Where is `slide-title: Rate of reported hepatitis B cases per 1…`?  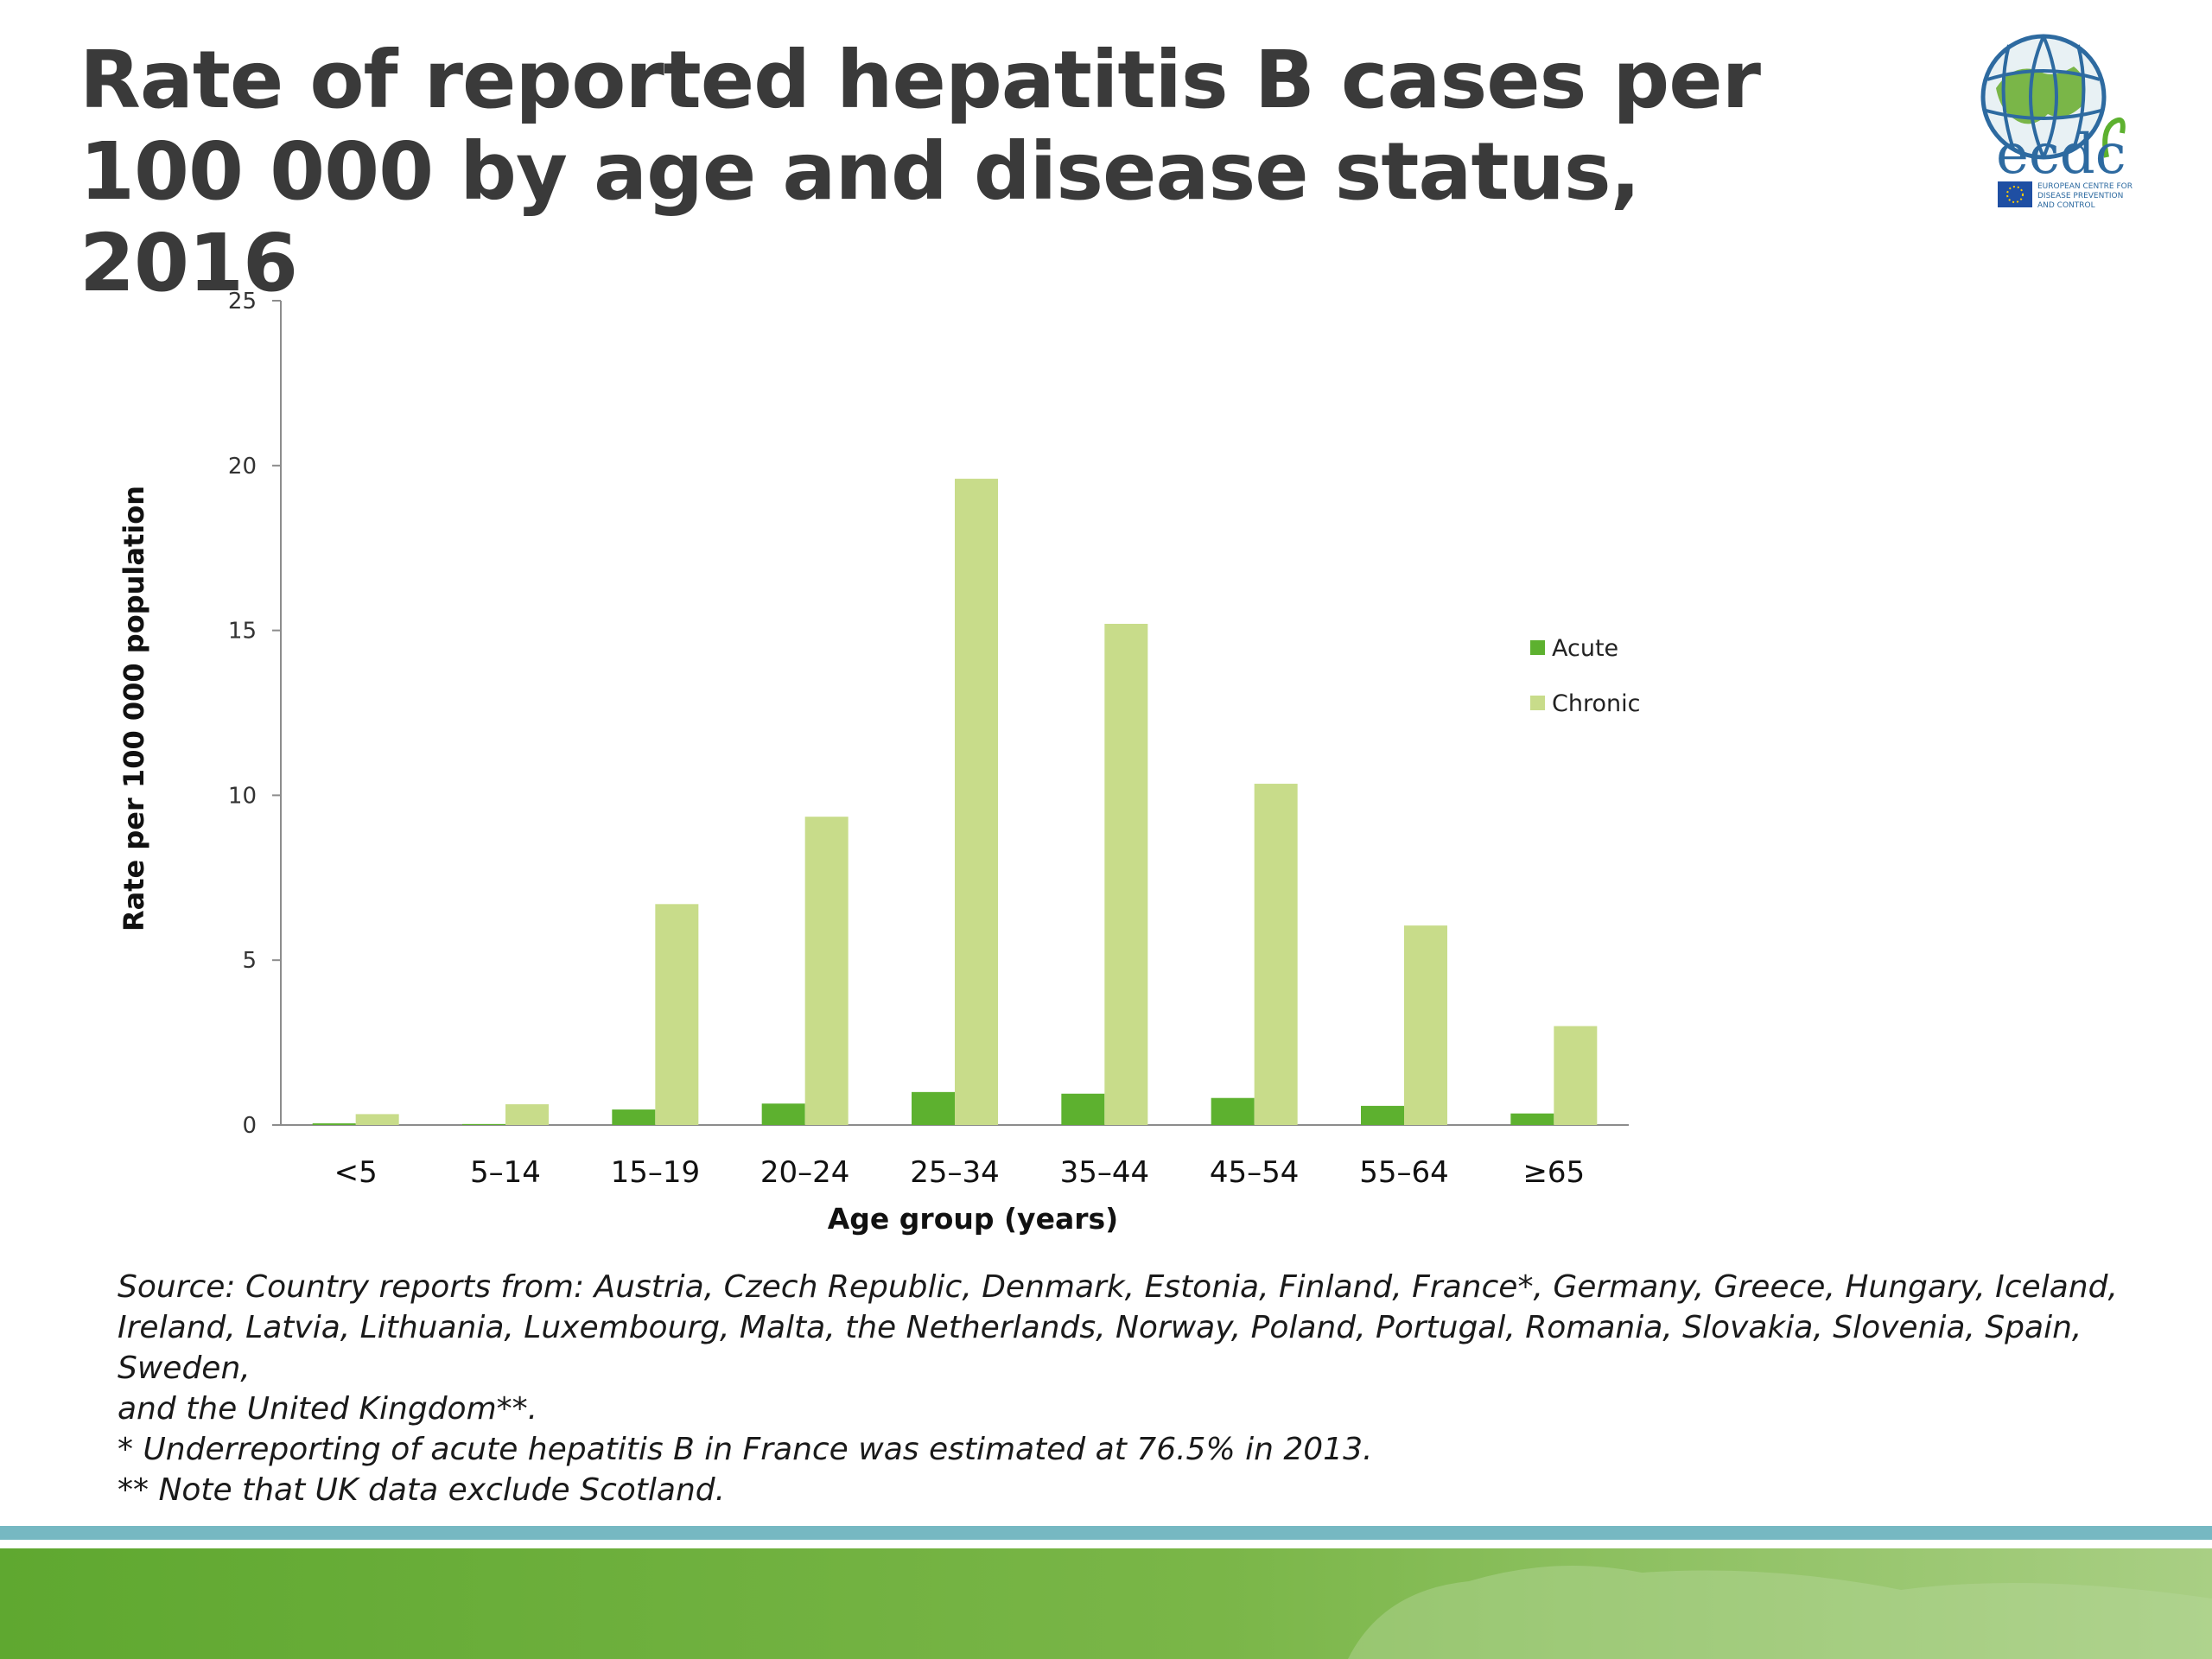
slide-title: Rate of reported hepatitis B cases per 1… is located at coordinates (978, 172).